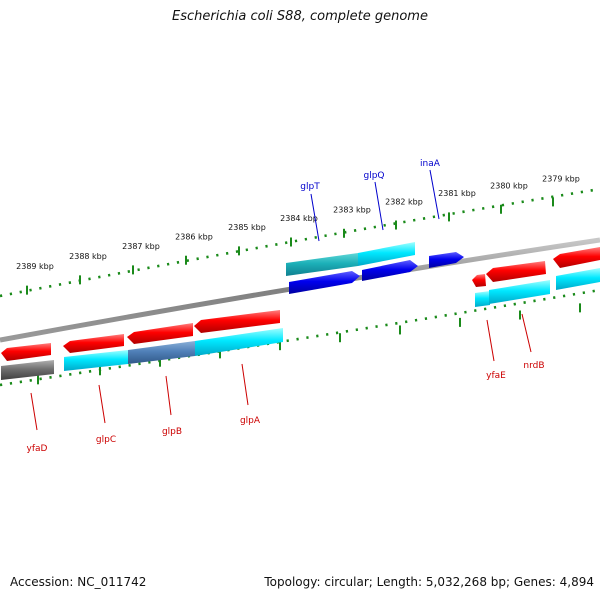 The width and height of the screenshot is (600, 600). Describe the element at coordinates (404, 201) in the screenshot. I see `kbp-label: 2382 kbp` at that location.